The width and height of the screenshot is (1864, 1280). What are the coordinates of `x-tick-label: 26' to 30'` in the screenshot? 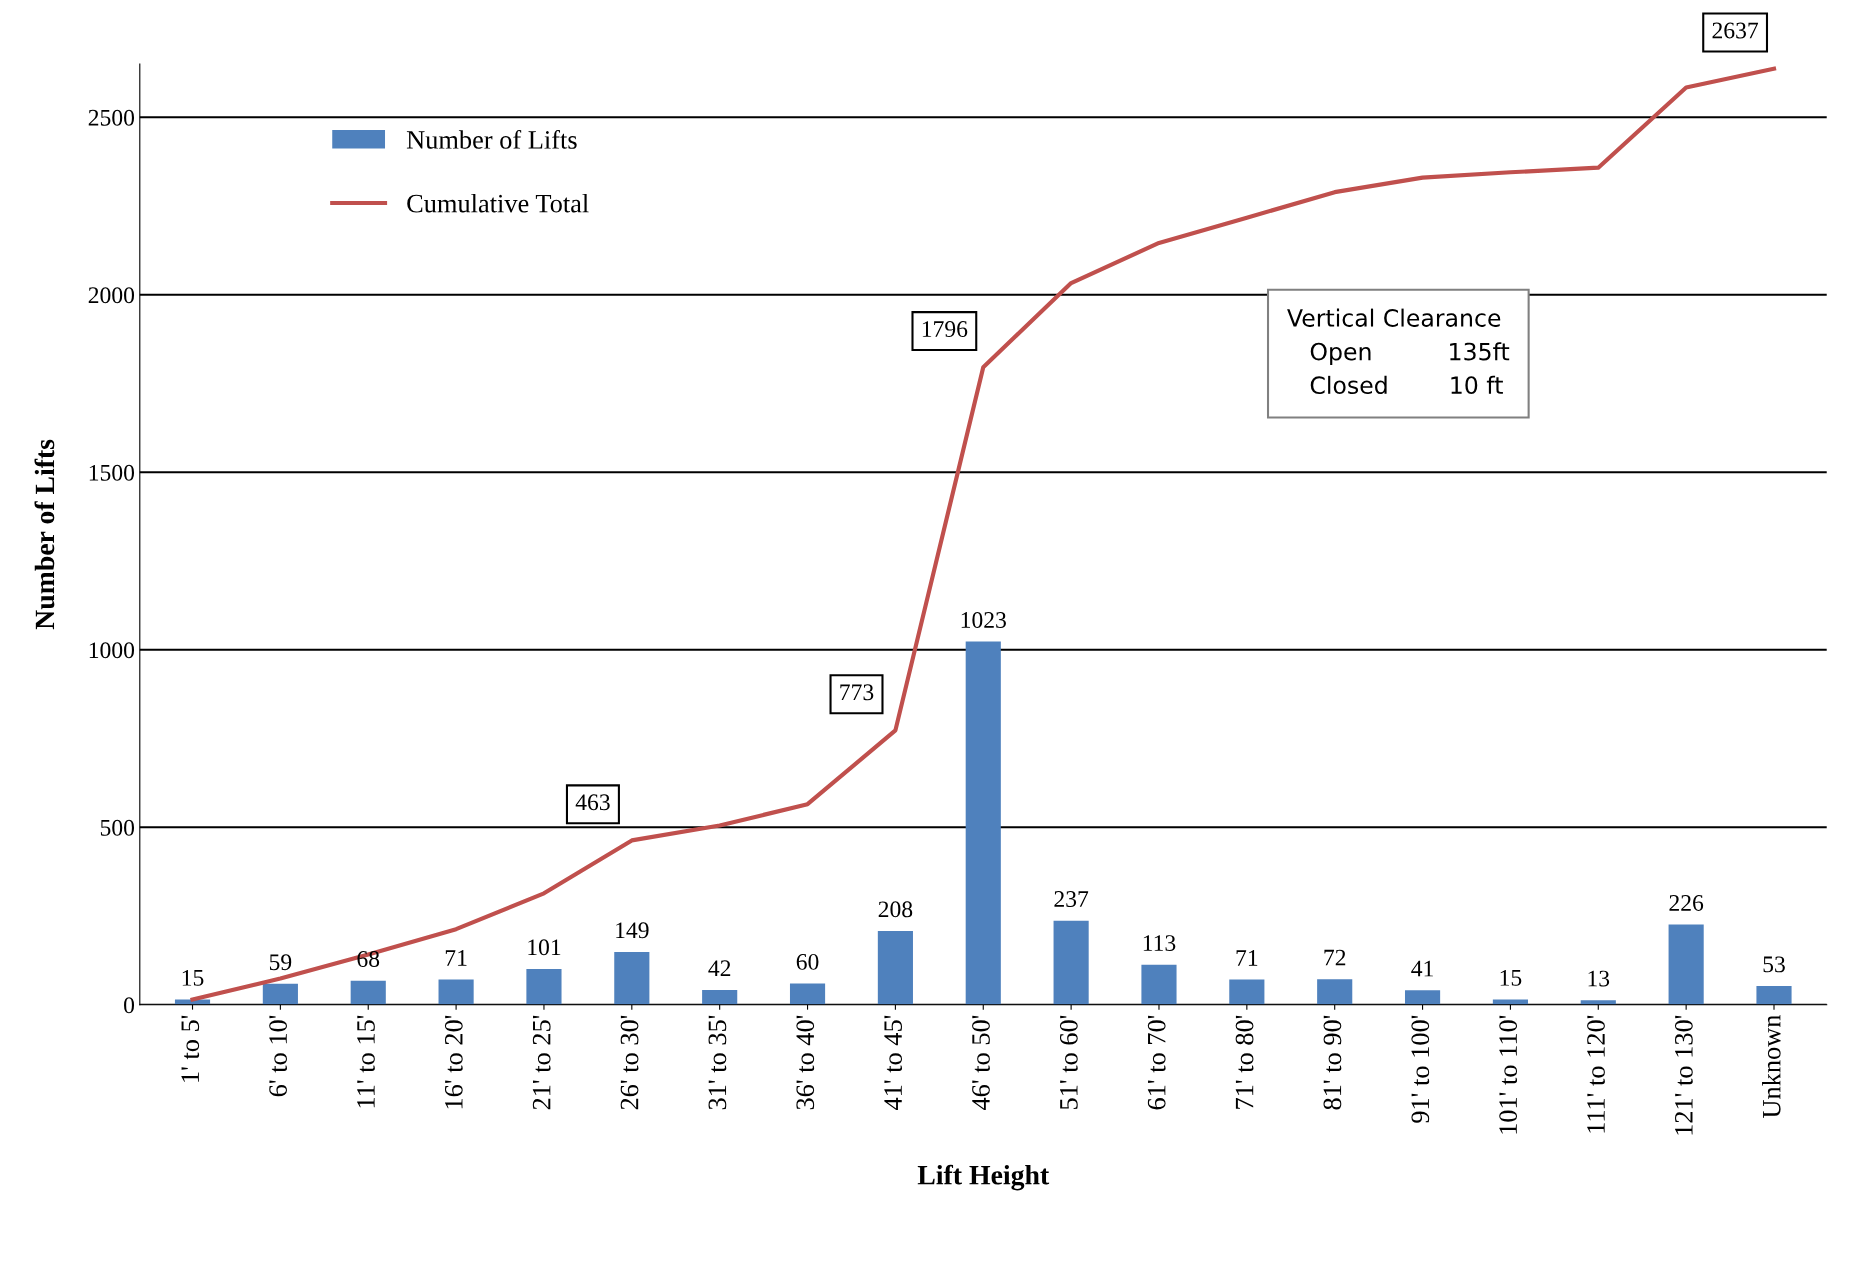 It's located at (629, 1062).